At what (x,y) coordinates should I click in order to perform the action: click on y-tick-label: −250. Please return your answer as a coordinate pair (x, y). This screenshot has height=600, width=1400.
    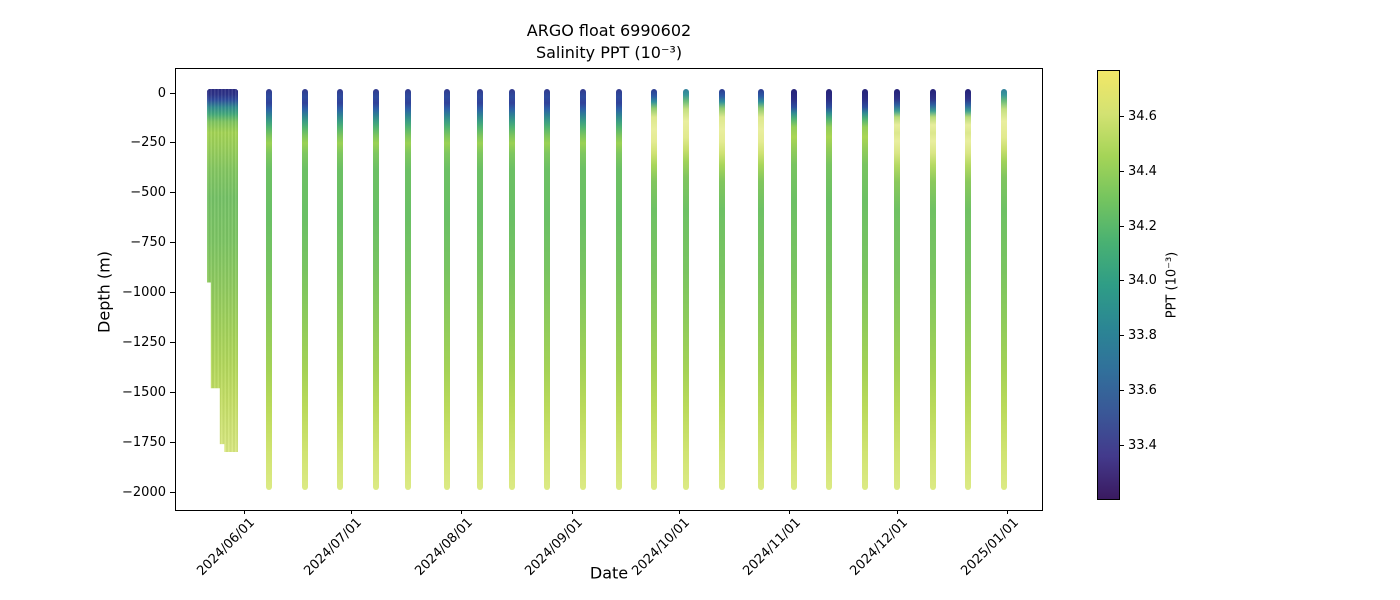
    Looking at the image, I should click on (148, 143).